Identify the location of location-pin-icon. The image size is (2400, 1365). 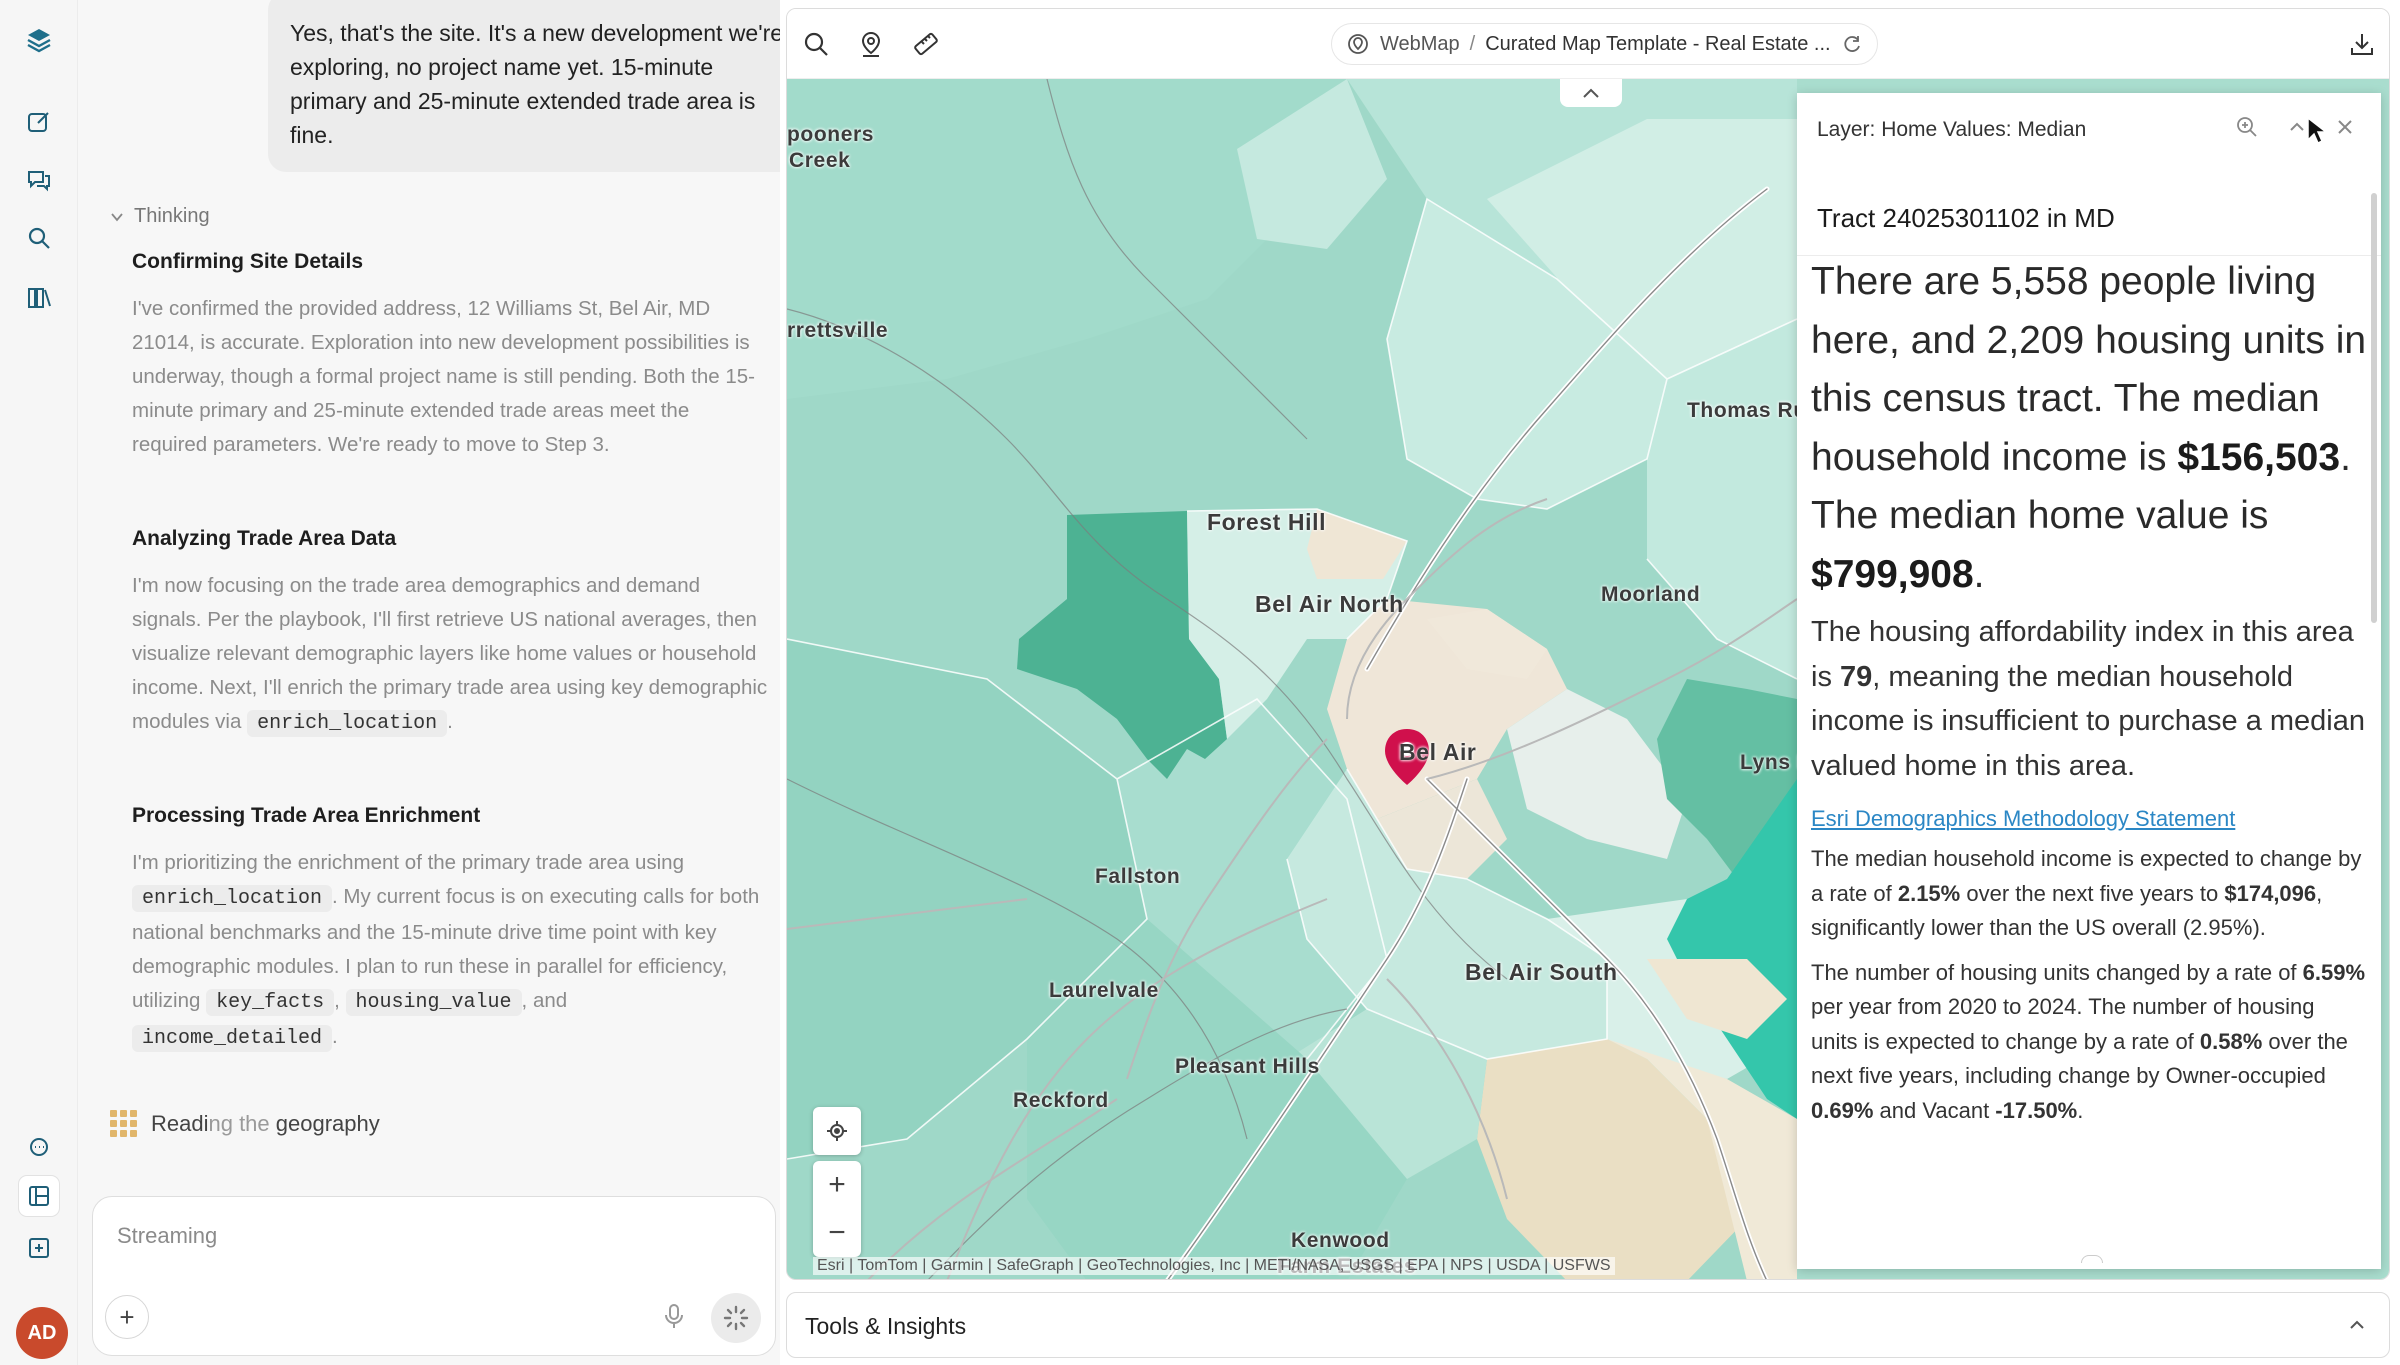
(1407, 757).